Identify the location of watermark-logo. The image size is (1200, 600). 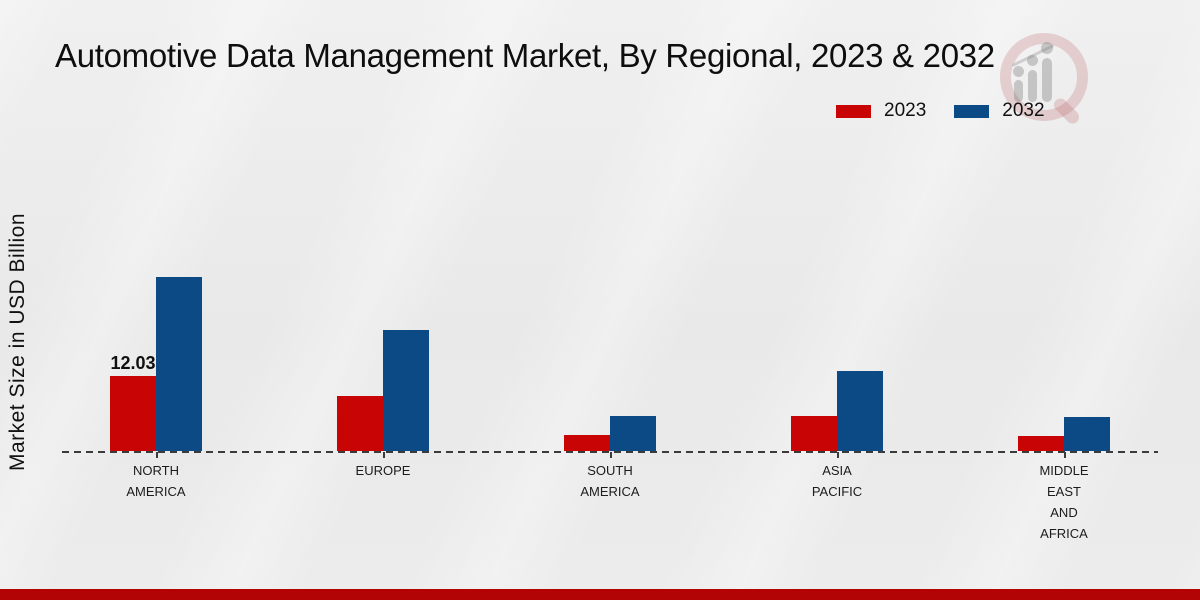
(1043, 77).